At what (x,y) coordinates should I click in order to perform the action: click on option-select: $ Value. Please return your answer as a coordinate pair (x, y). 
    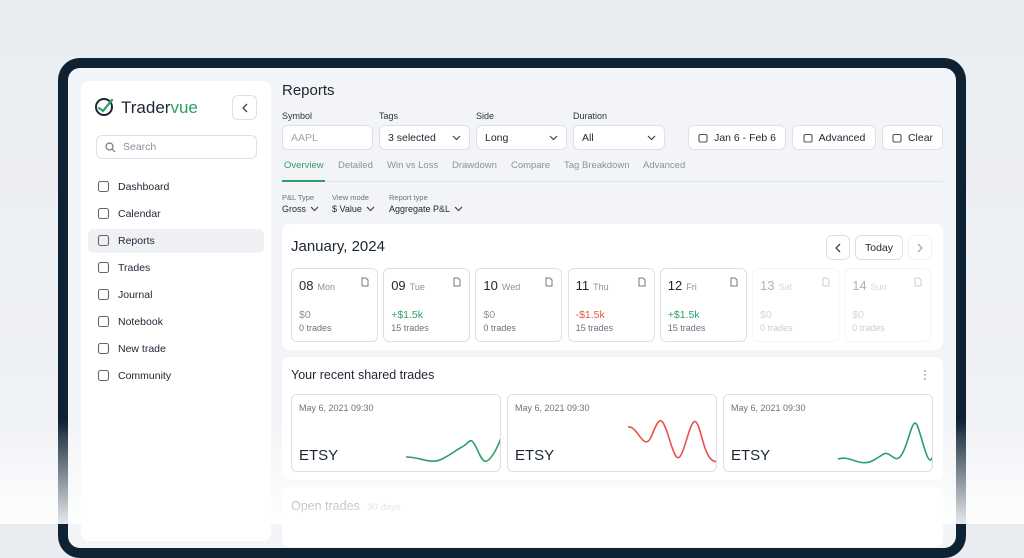
    Looking at the image, I should click on (353, 209).